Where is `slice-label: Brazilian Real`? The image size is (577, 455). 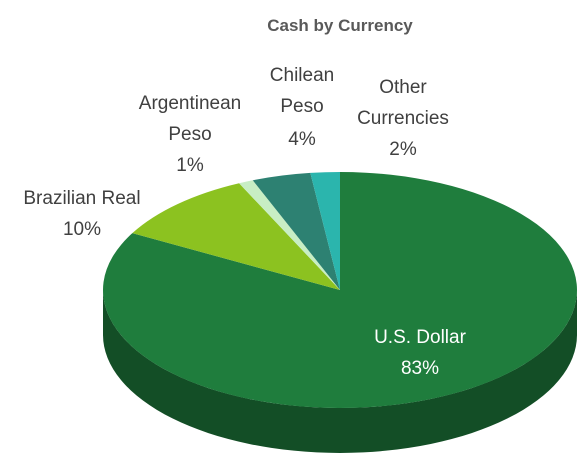
slice-label: Brazilian Real is located at coordinates (82, 198).